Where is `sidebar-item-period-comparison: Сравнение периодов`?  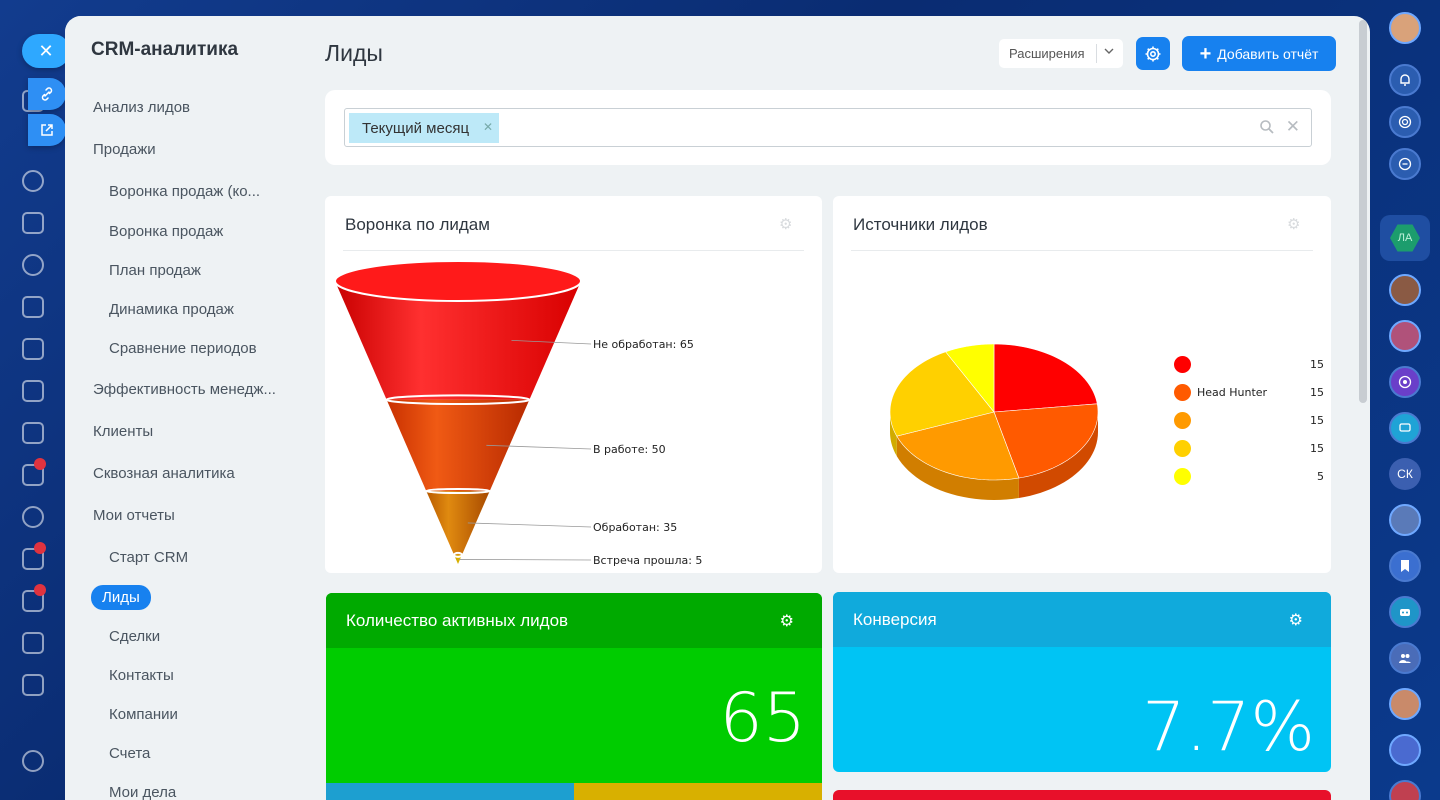 sidebar-item-period-comparison: Сравнение периодов is located at coordinates (183, 348).